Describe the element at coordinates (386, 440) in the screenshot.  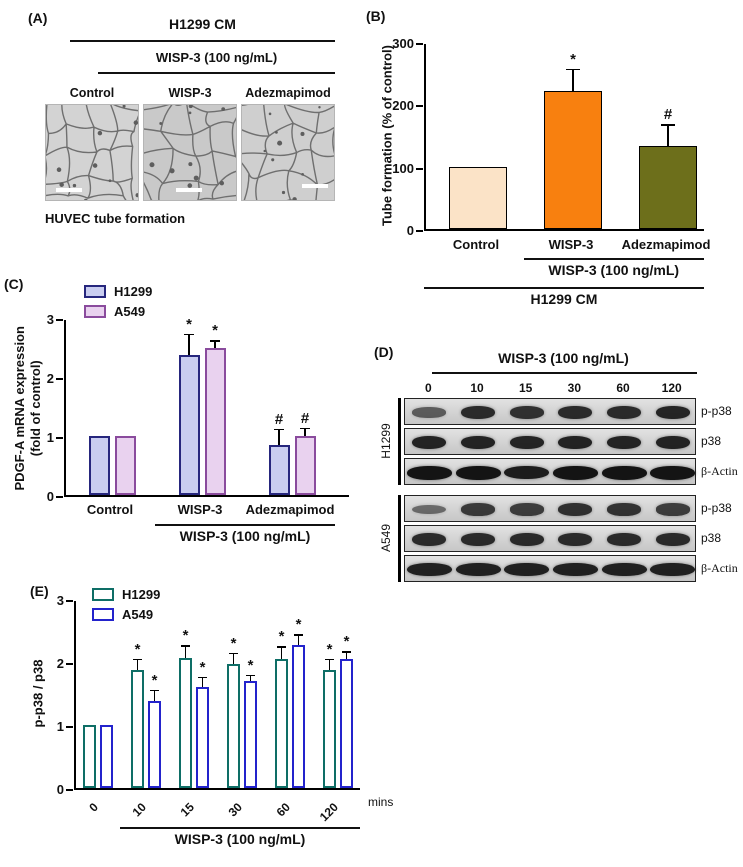
I see `cell-line-label: H1299` at that location.